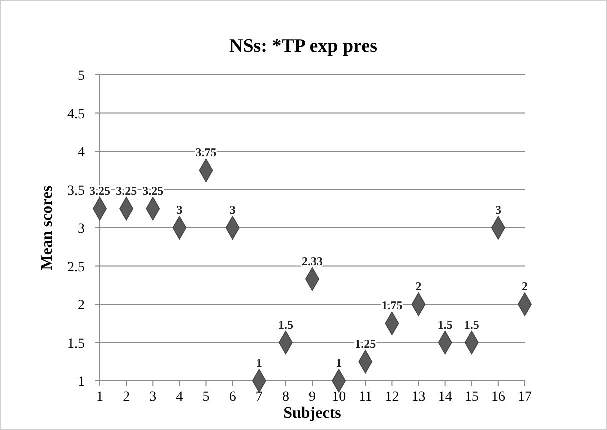 The image size is (607, 430). Describe the element at coordinates (153, 397) in the screenshot. I see `x-tick-label: 3` at that location.